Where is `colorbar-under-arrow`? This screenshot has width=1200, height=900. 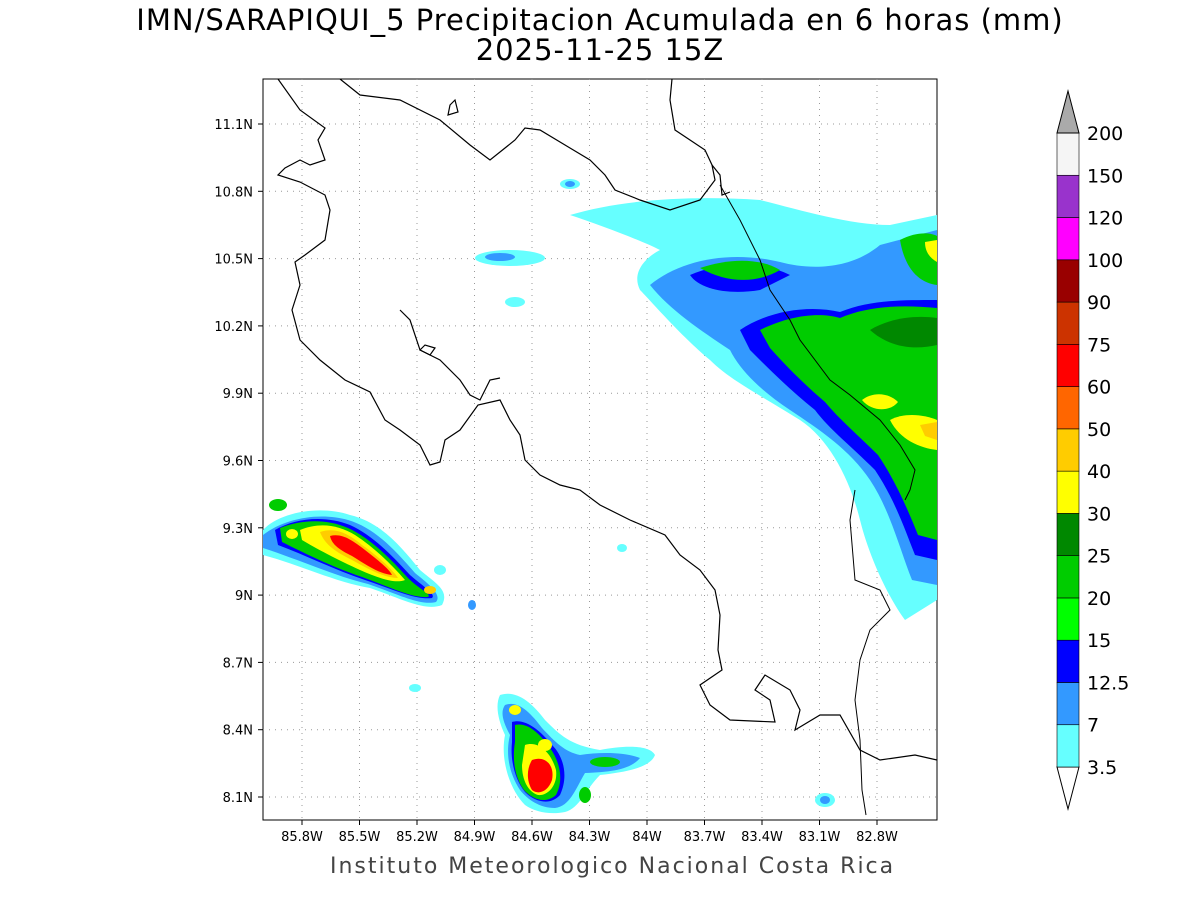 colorbar-under-arrow is located at coordinates (1068, 788).